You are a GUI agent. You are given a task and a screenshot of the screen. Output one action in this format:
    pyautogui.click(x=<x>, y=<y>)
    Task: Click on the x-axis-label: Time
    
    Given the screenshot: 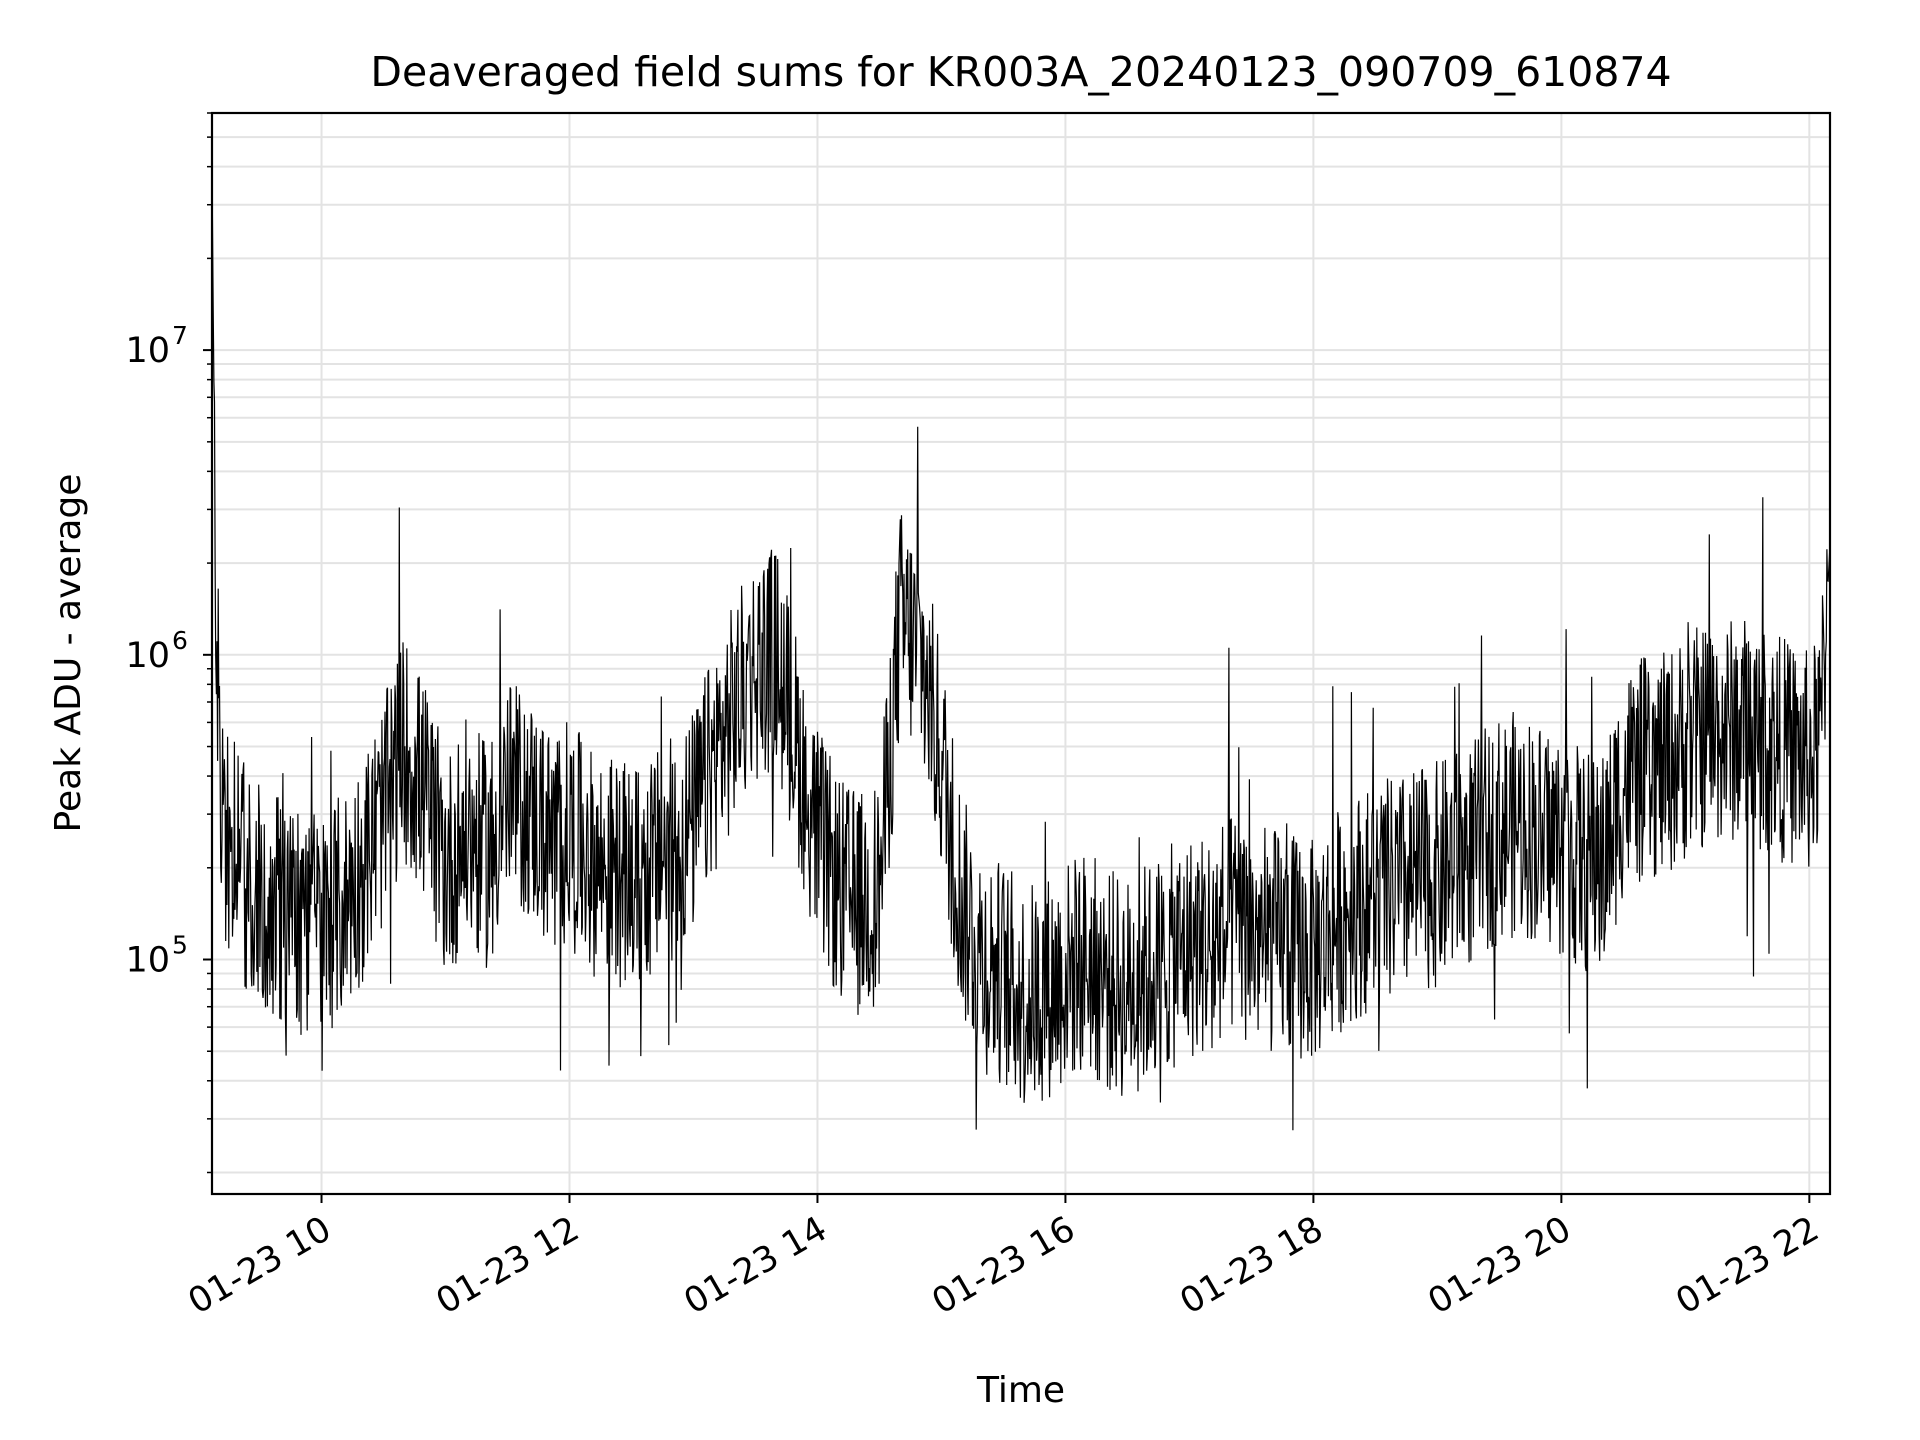 What is the action you would take?
    pyautogui.click(x=1020, y=1390)
    